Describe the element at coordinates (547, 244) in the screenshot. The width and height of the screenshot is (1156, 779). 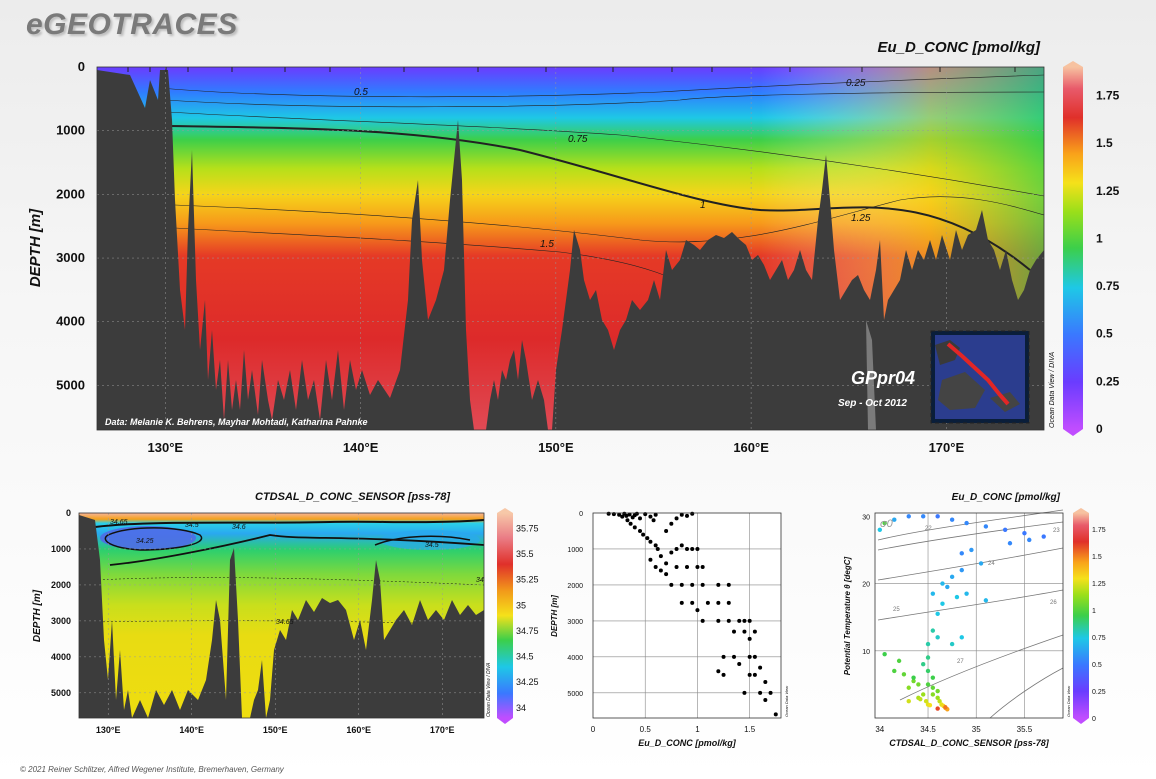
I see `contour-label-1.5: 1.5` at that location.